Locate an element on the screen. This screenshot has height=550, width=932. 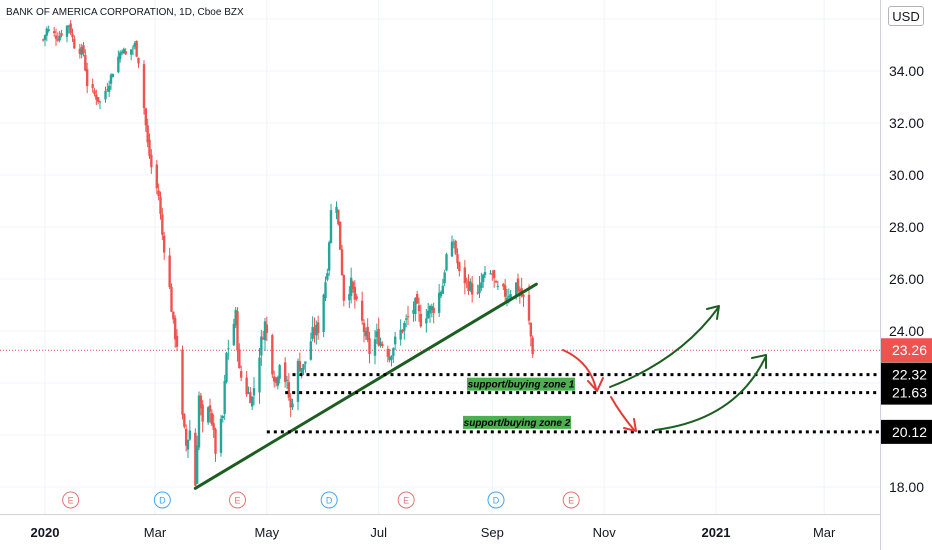
x-tick-label: 2021 is located at coordinates (716, 532).